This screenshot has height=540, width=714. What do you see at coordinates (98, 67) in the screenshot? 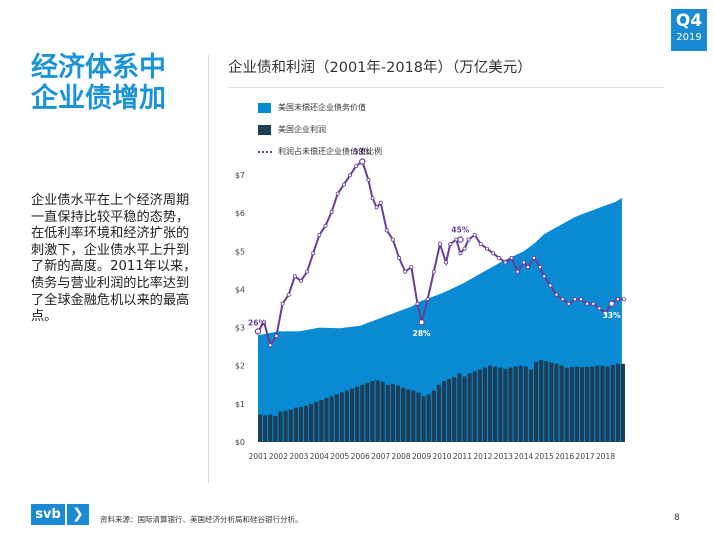
I see `page-title-line-1: 经济体系中` at bounding box center [98, 67].